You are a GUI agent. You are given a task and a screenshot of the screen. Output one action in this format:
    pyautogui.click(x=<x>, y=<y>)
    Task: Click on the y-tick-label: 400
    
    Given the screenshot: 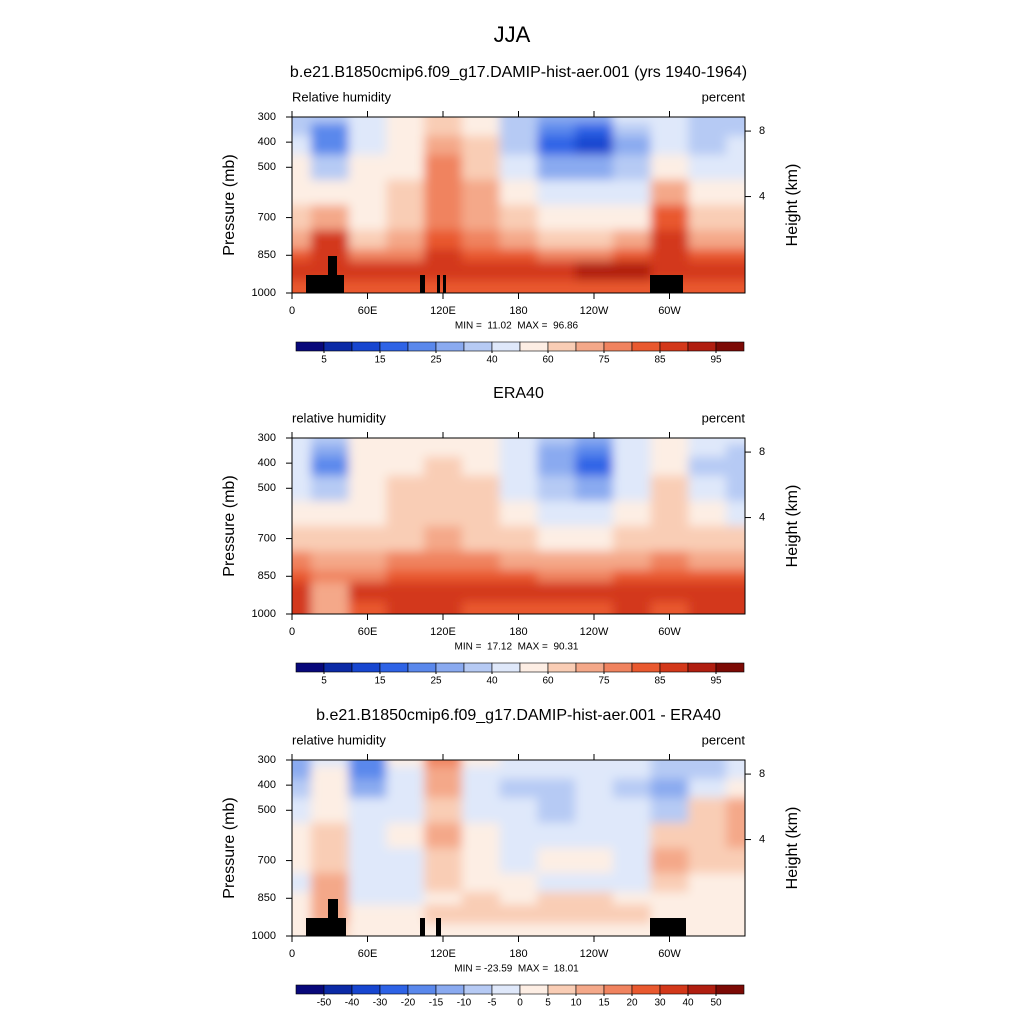 What is the action you would take?
    pyautogui.click(x=267, y=463)
    